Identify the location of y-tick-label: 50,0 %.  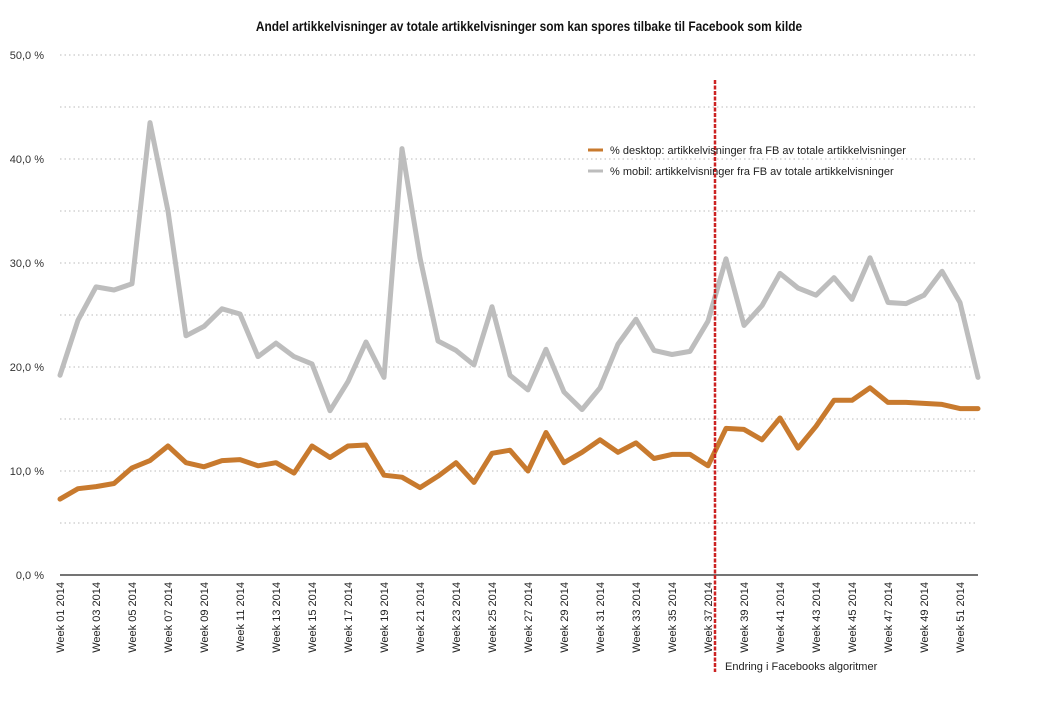
(27, 56).